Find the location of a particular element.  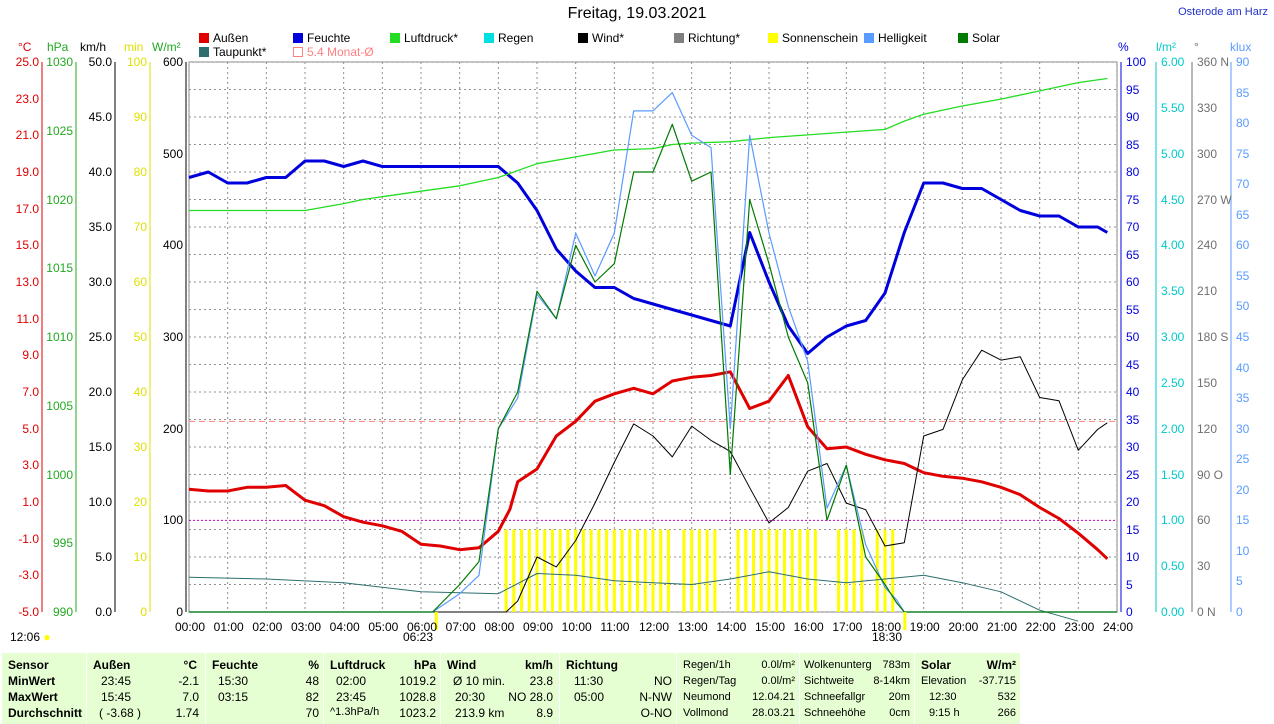

footer-value: NO is located at coordinates (663, 681).